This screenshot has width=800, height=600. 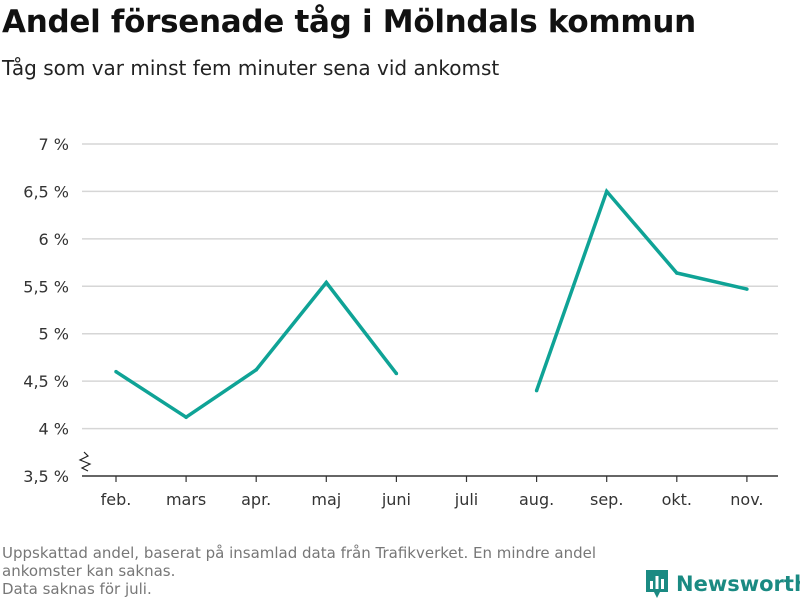 I want to click on y-tick-label: 5 %, so click(x=54, y=334).